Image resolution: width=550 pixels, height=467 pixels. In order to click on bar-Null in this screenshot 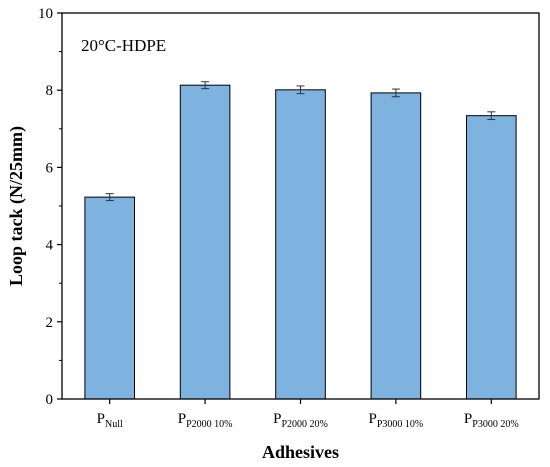, I will do `click(110, 298)`.